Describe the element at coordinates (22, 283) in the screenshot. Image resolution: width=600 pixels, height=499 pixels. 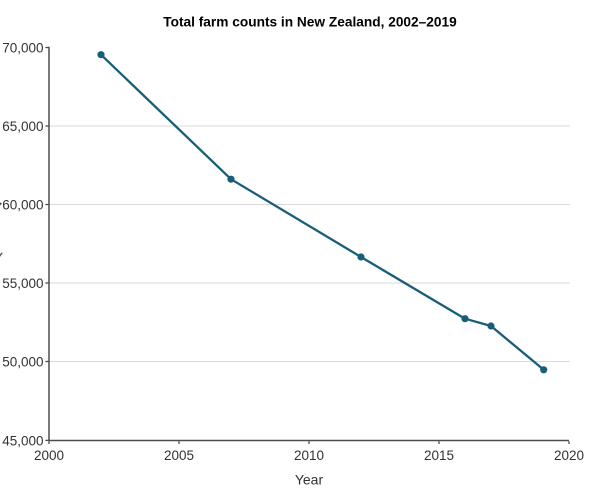
I see `svg-text: 55,000` at that location.